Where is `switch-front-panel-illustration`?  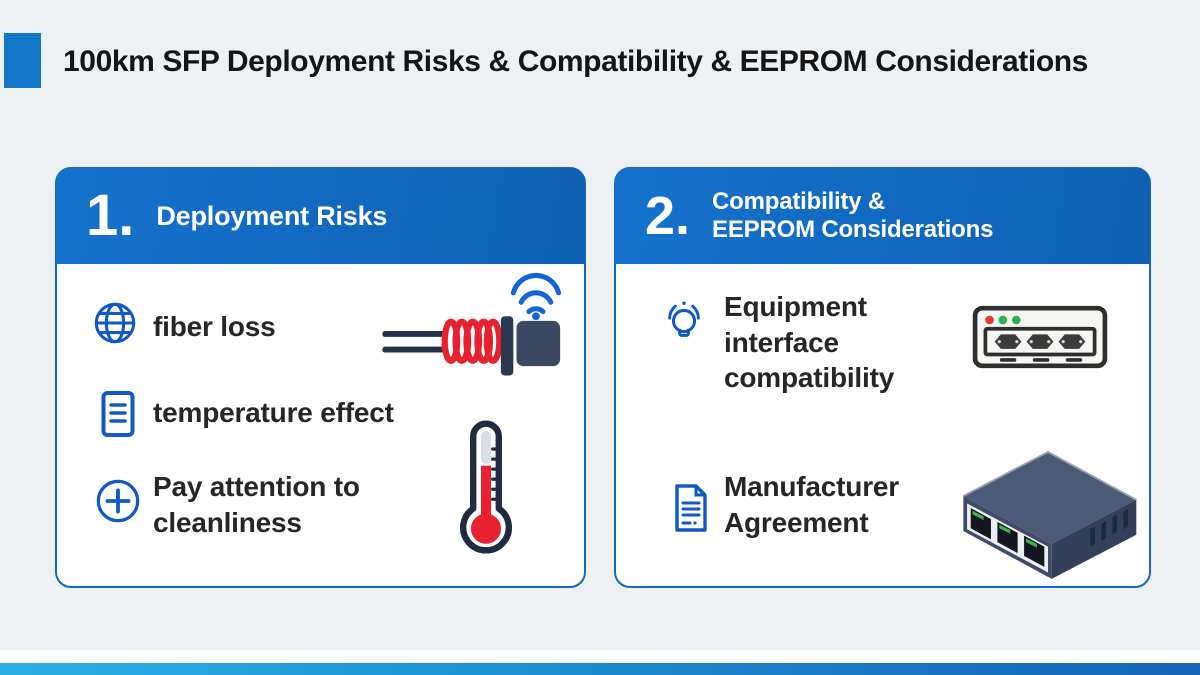
switch-front-panel-illustration is located at coordinates (1040, 337).